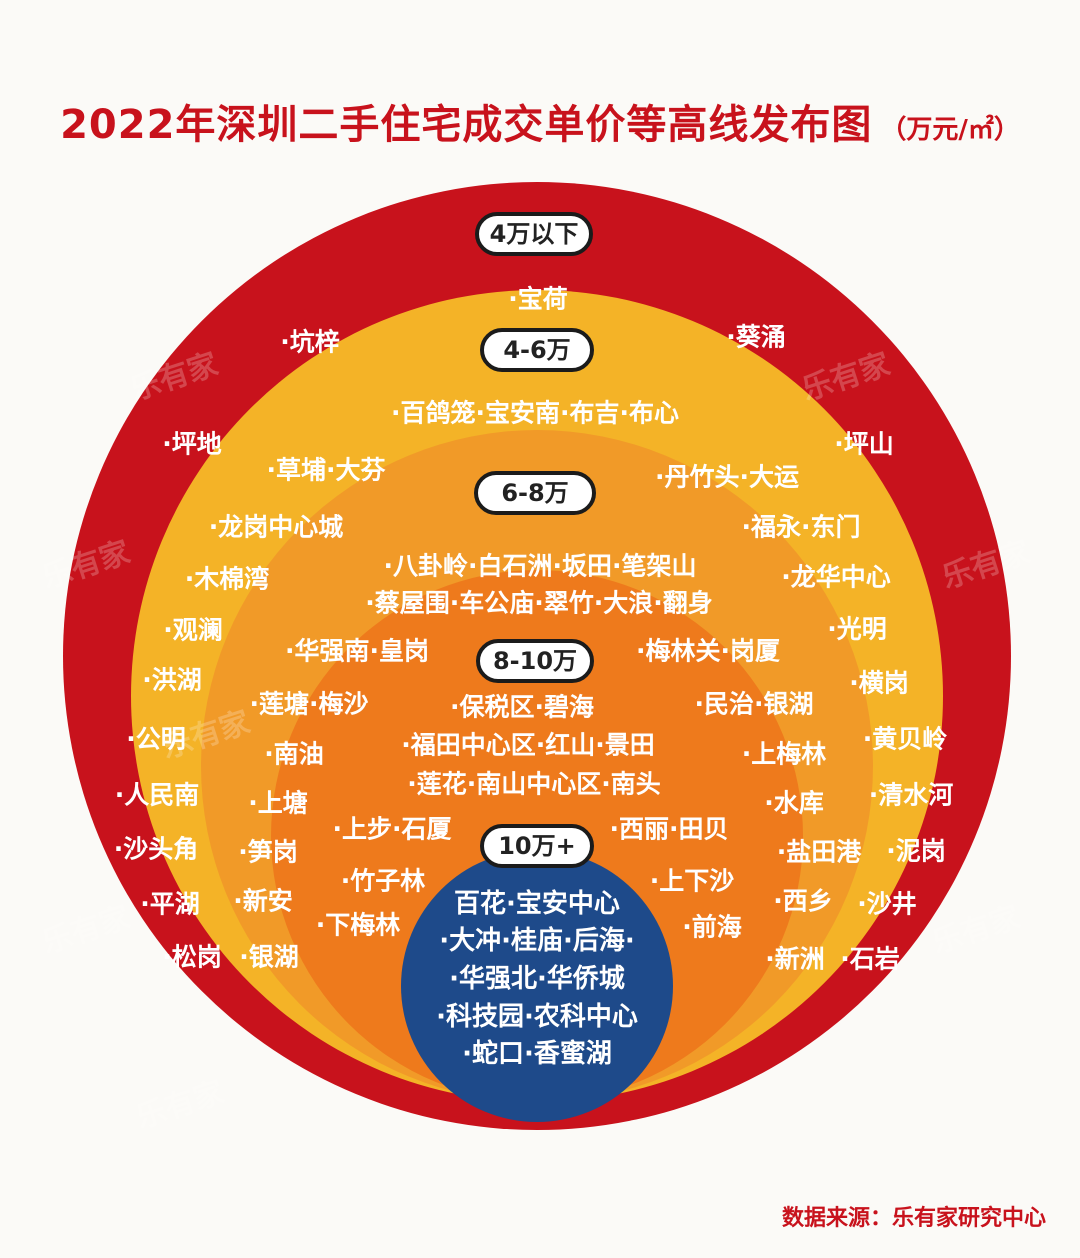  Describe the element at coordinates (278, 803) in the screenshot. I see `area-label: ·上塘` at that location.